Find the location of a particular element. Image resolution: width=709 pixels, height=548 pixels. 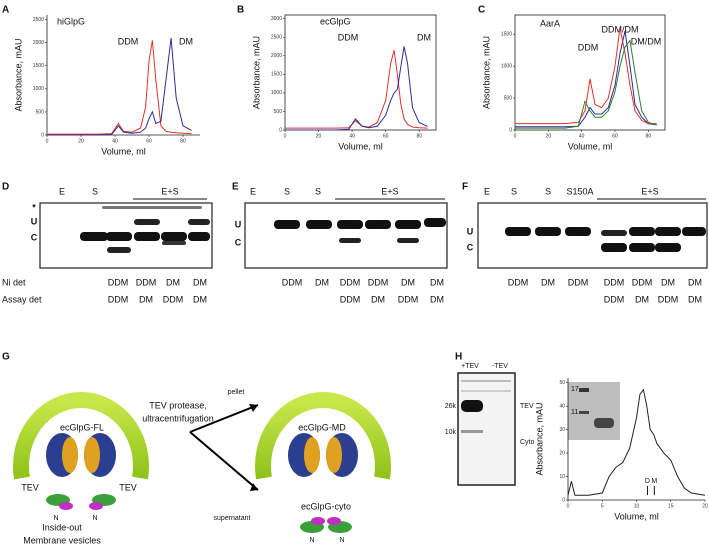

annotation-label: D is located at coordinates (647, 481).